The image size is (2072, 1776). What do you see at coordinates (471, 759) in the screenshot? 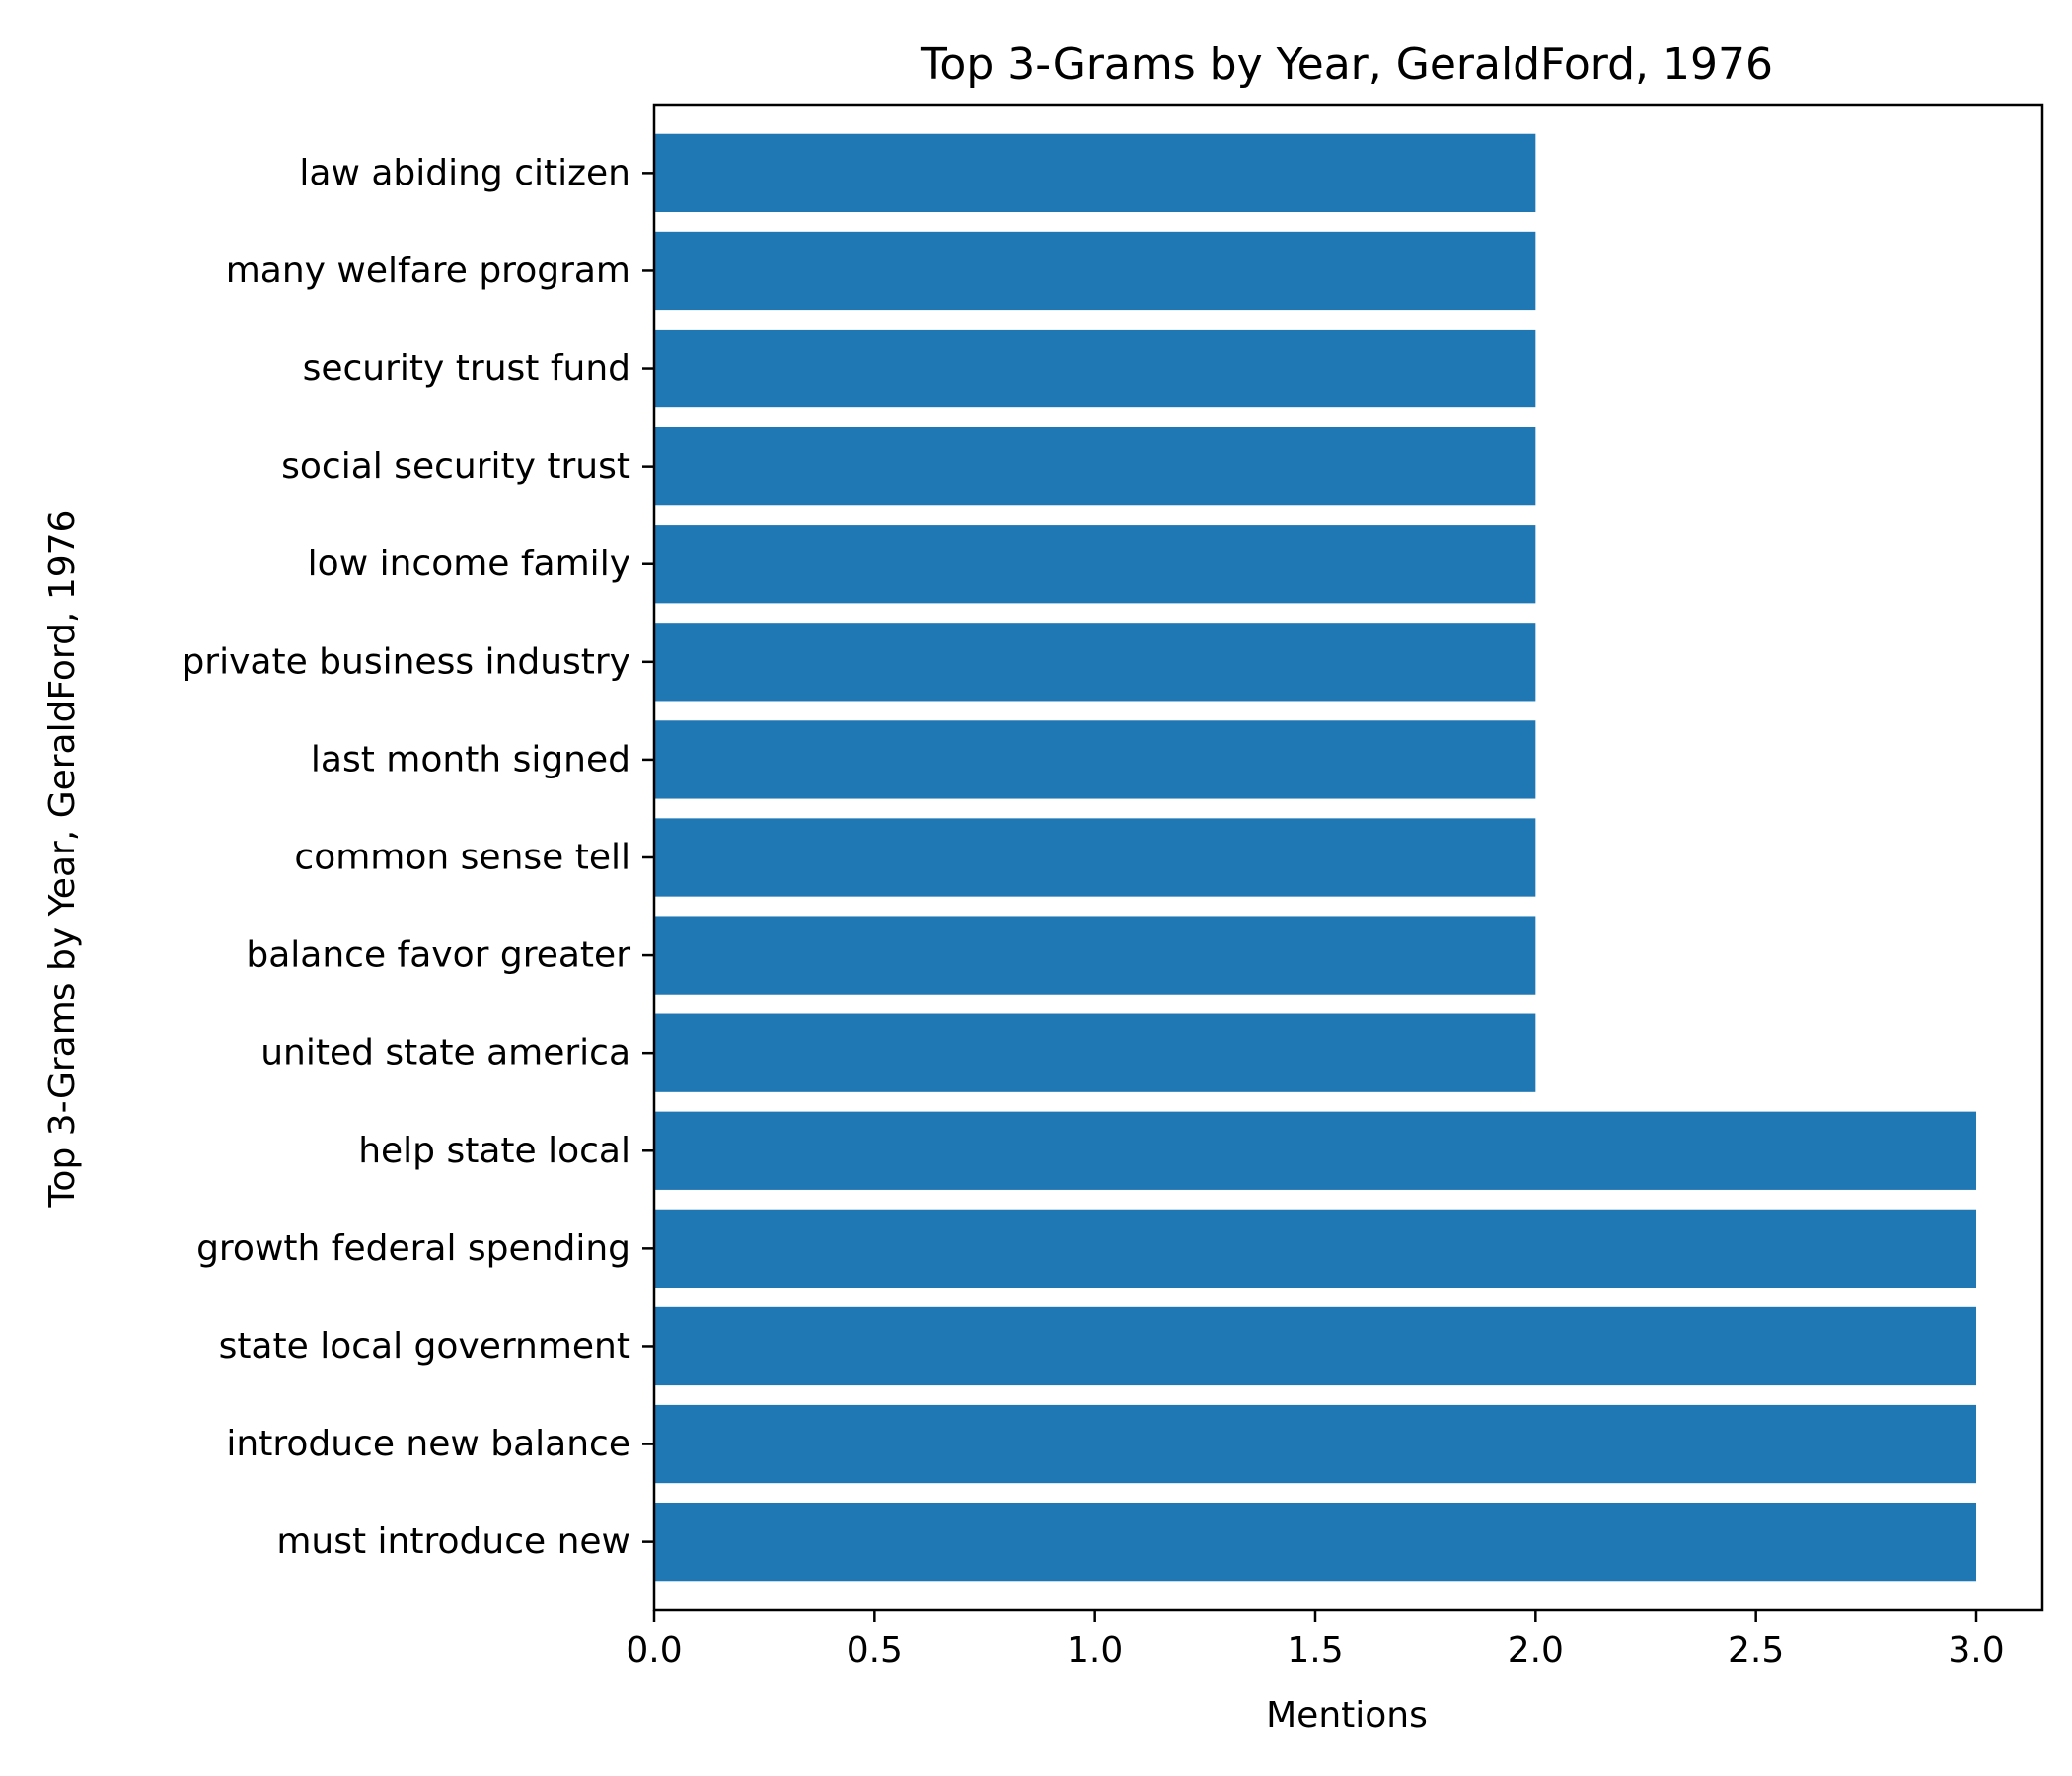
I see `y-tick-label: last month signed` at bounding box center [471, 759].